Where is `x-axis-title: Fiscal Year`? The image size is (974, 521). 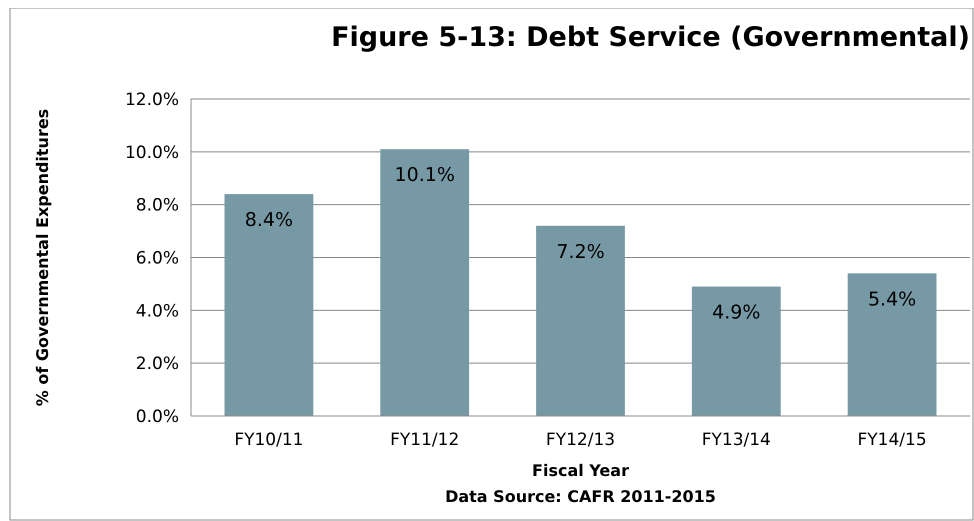 x-axis-title: Fiscal Year is located at coordinates (581, 470).